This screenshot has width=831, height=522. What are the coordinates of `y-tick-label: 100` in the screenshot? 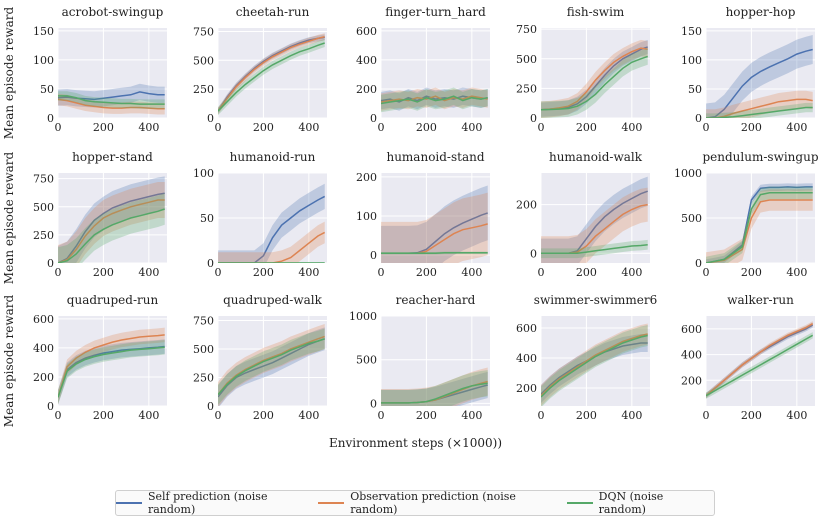 It's located at (203, 173).